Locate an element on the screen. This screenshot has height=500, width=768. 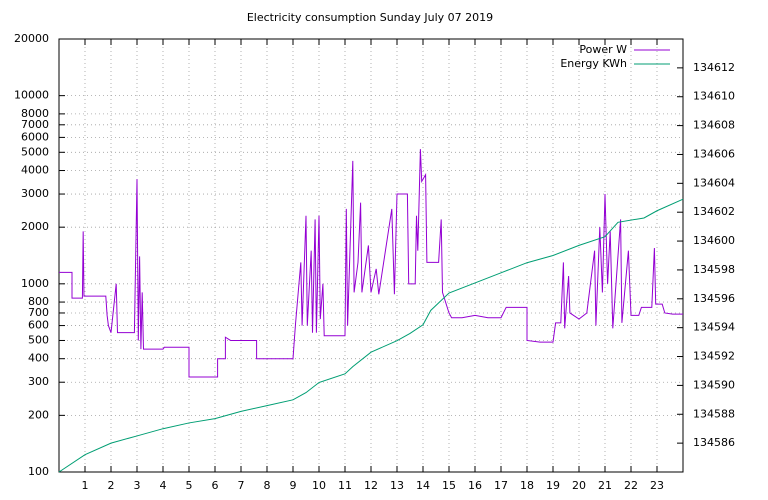
y2-tick-label: 134594 is located at coordinates (714, 327).